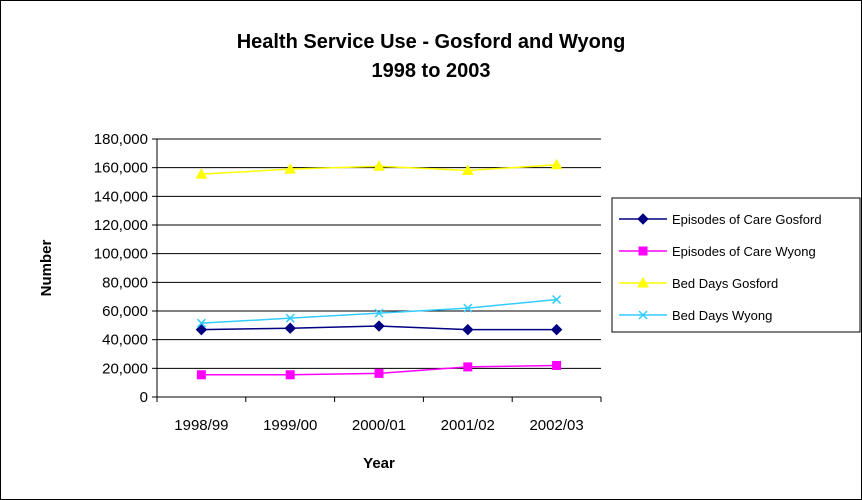 This screenshot has height=500, width=862. I want to click on legend-item: Episodes of Care Gosford, so click(720, 219).